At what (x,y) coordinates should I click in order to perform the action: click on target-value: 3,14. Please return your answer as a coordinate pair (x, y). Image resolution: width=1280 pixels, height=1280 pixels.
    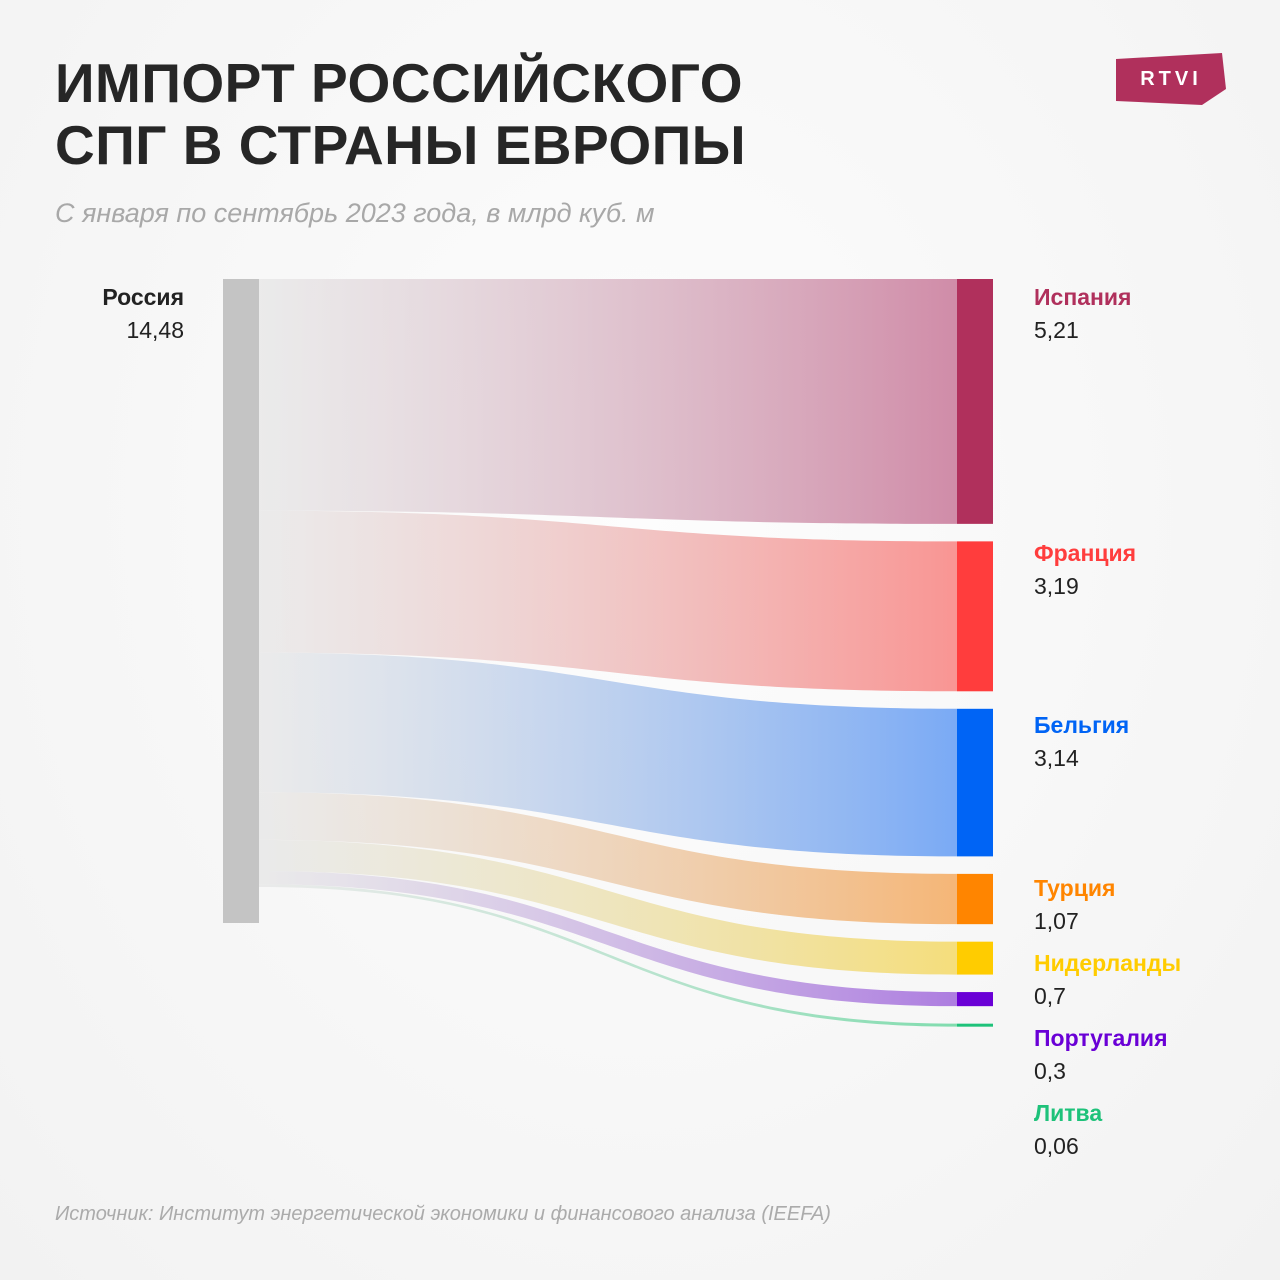
    Looking at the image, I should click on (1056, 758).